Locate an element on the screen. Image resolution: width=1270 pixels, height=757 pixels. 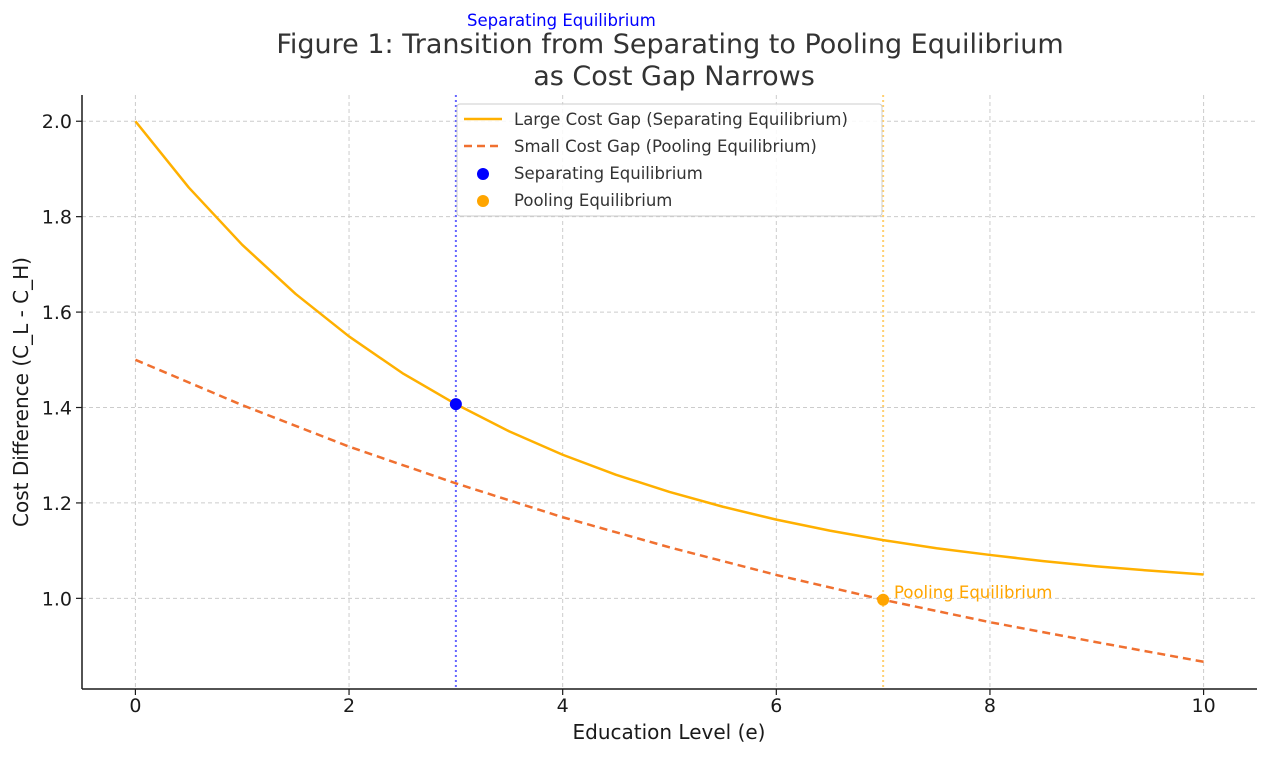
y-axis-label: Cost Difference (C_L - C_H) is located at coordinates (21, 392).